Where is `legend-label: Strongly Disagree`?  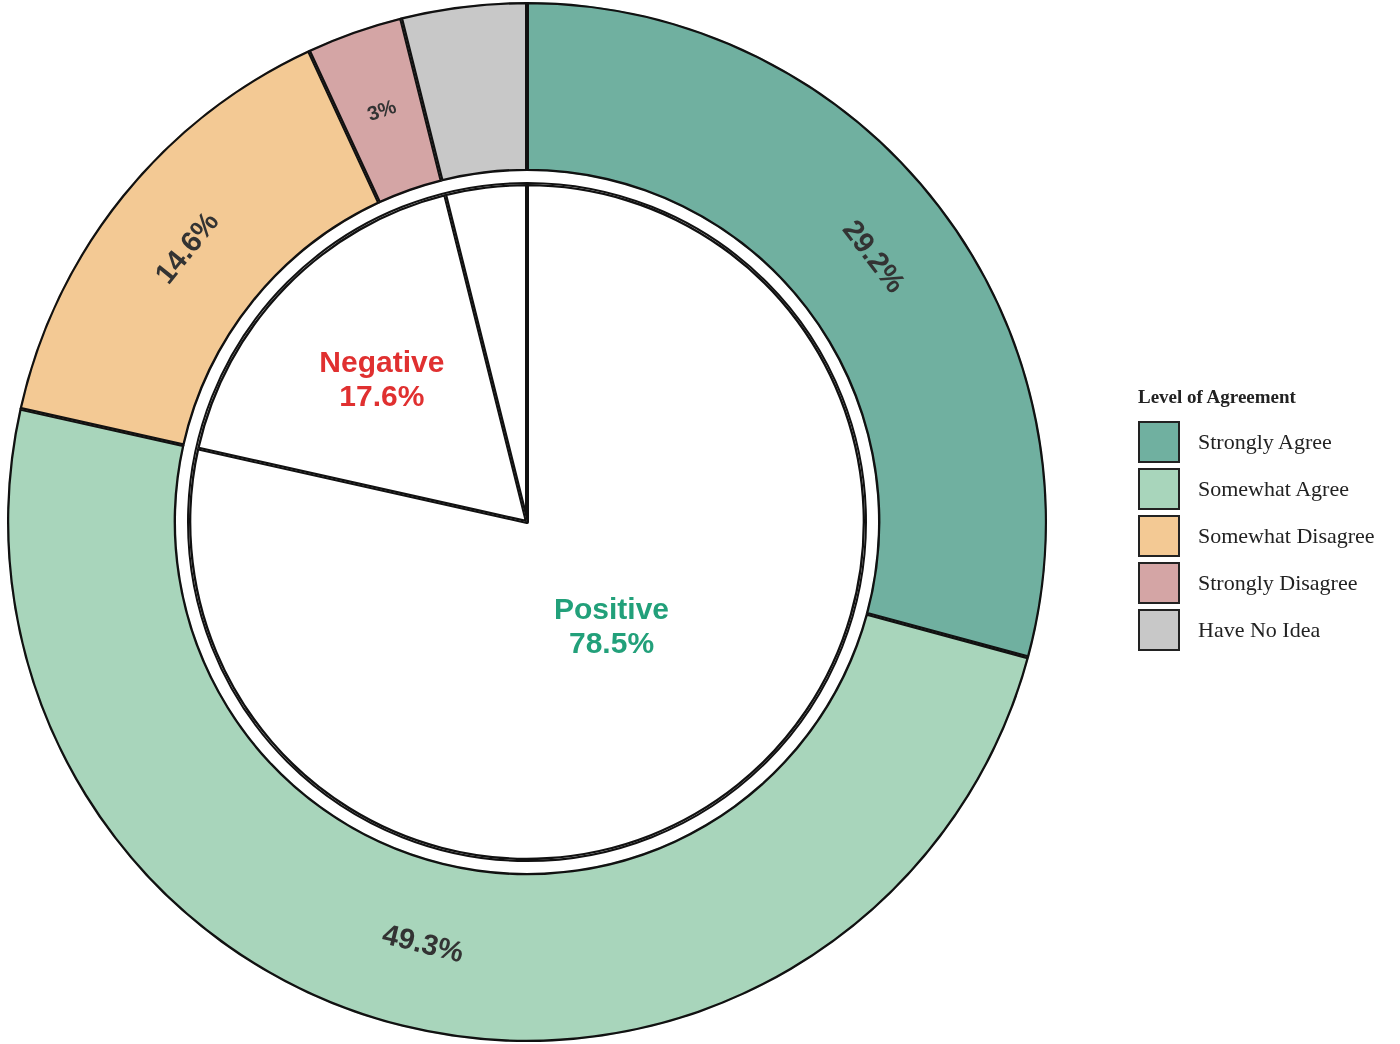
legend-label: Strongly Disagree is located at coordinates (1278, 582).